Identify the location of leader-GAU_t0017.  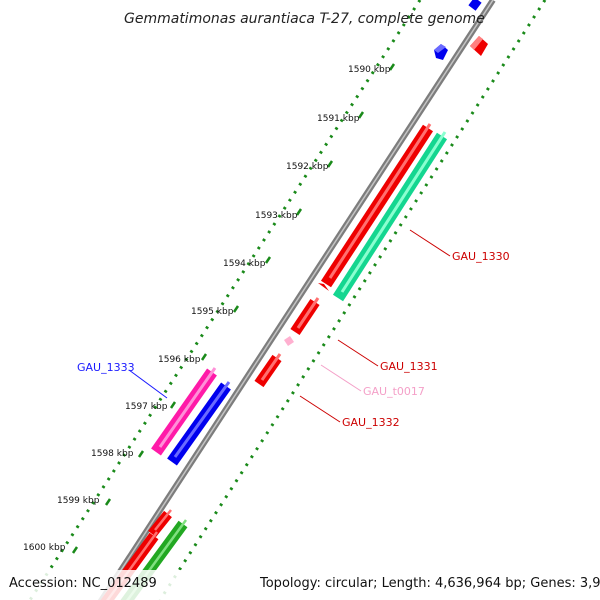
(341, 378).